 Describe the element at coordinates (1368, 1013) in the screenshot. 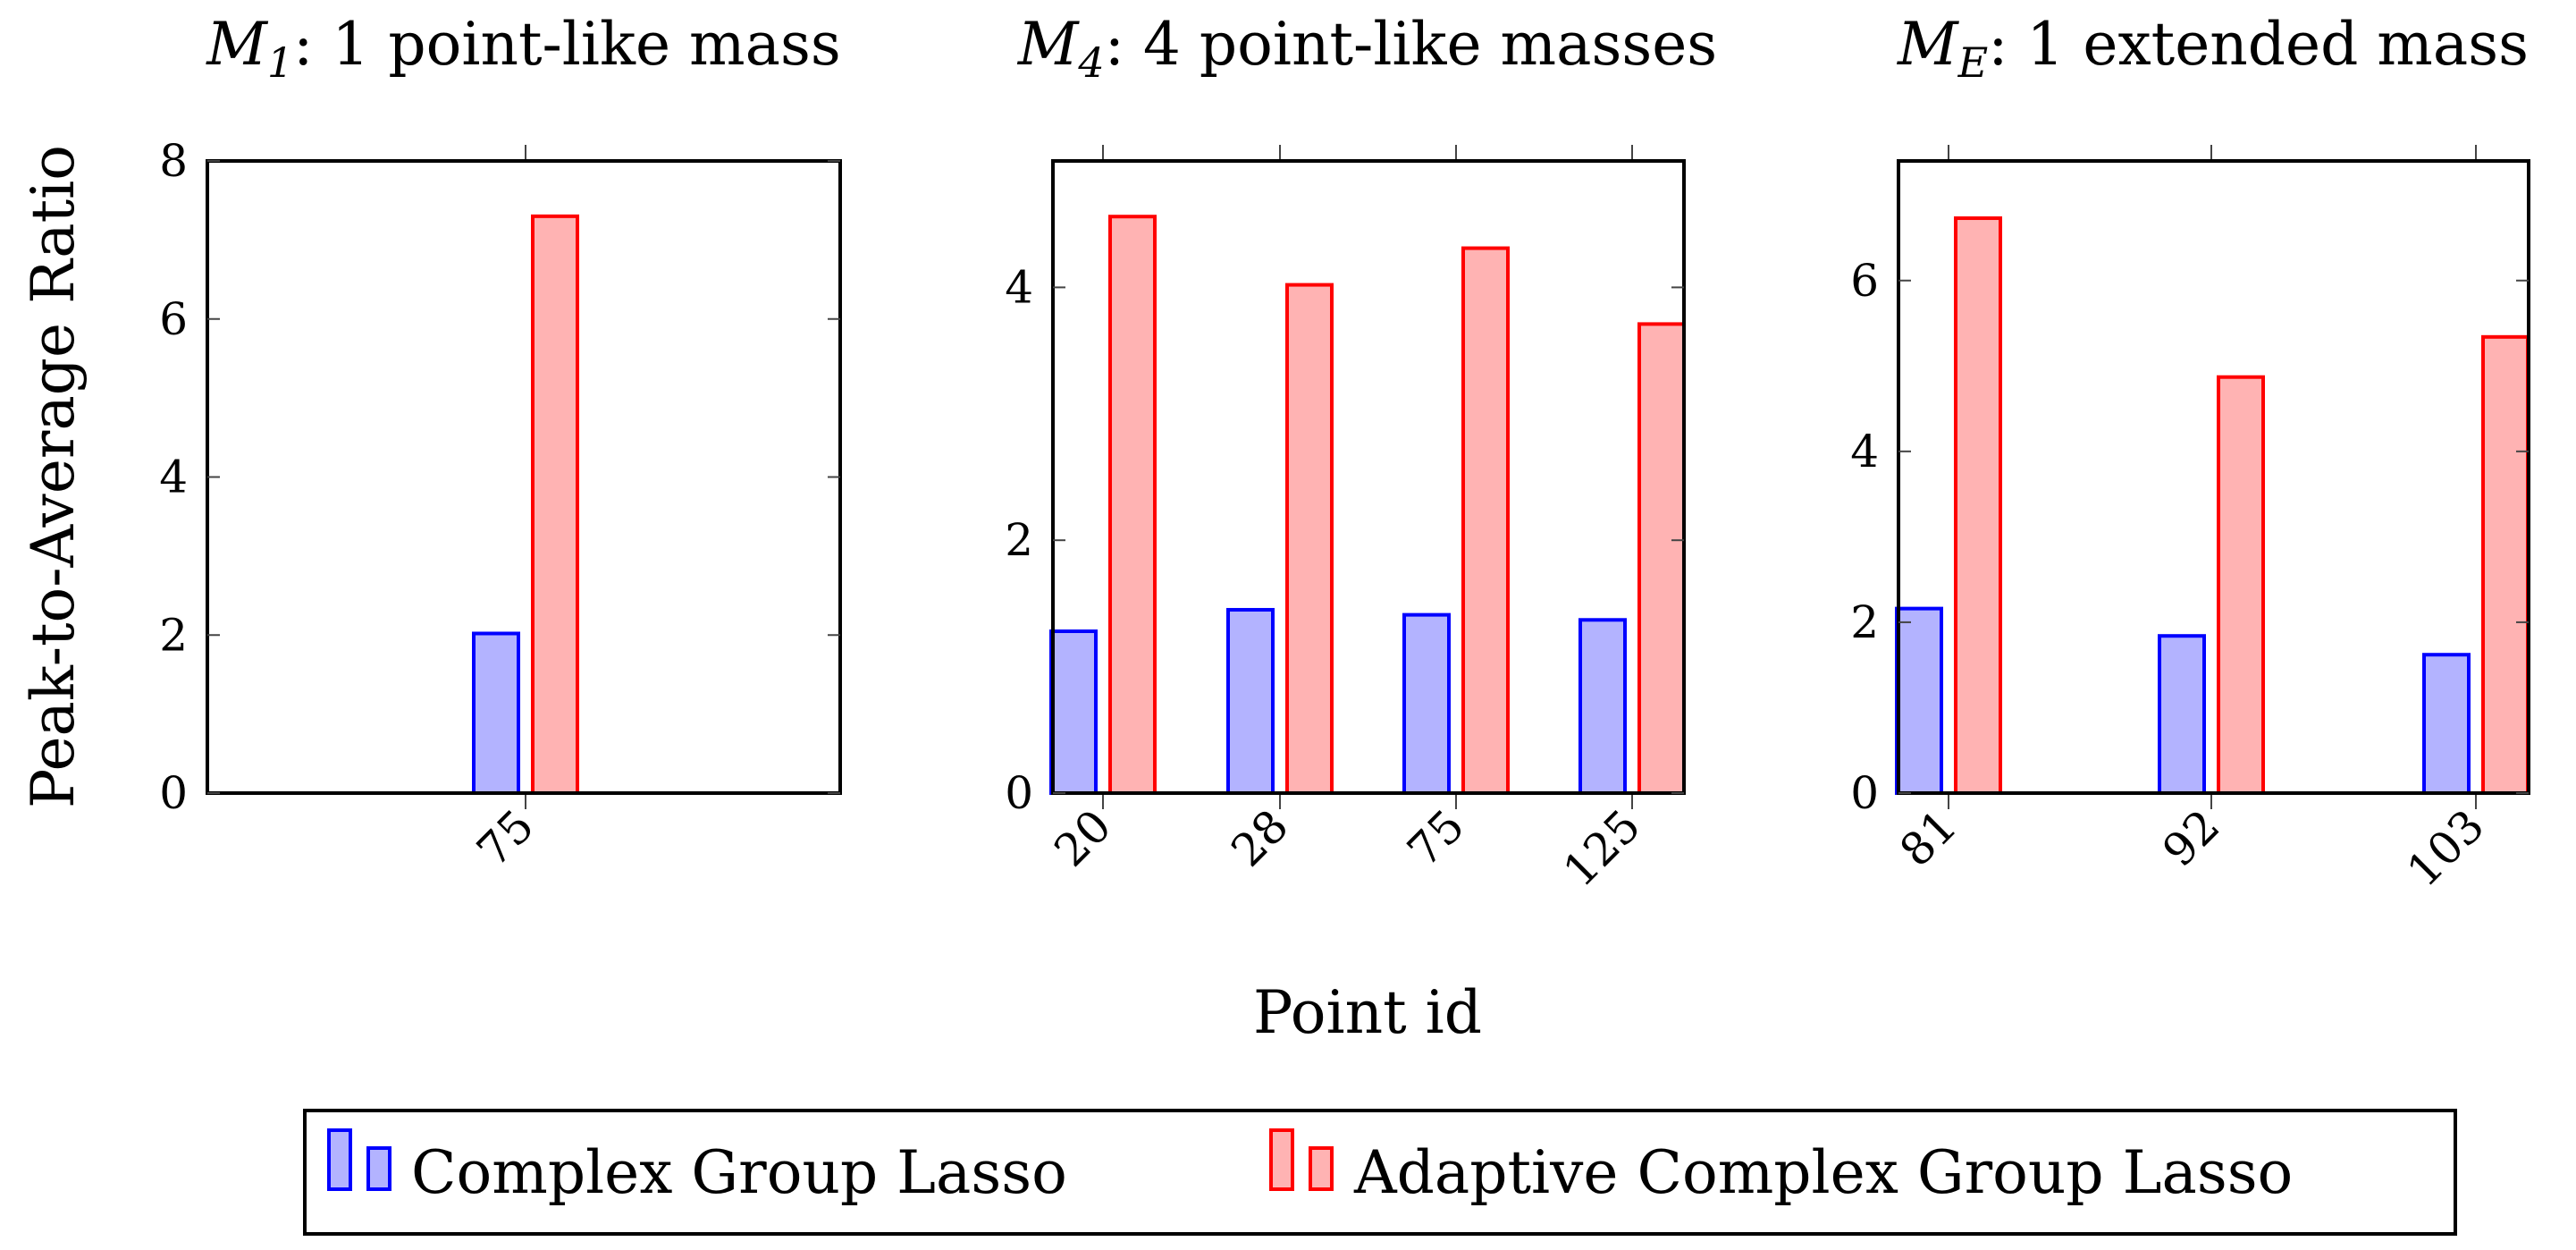

I see `x-axis-label: Point id` at that location.